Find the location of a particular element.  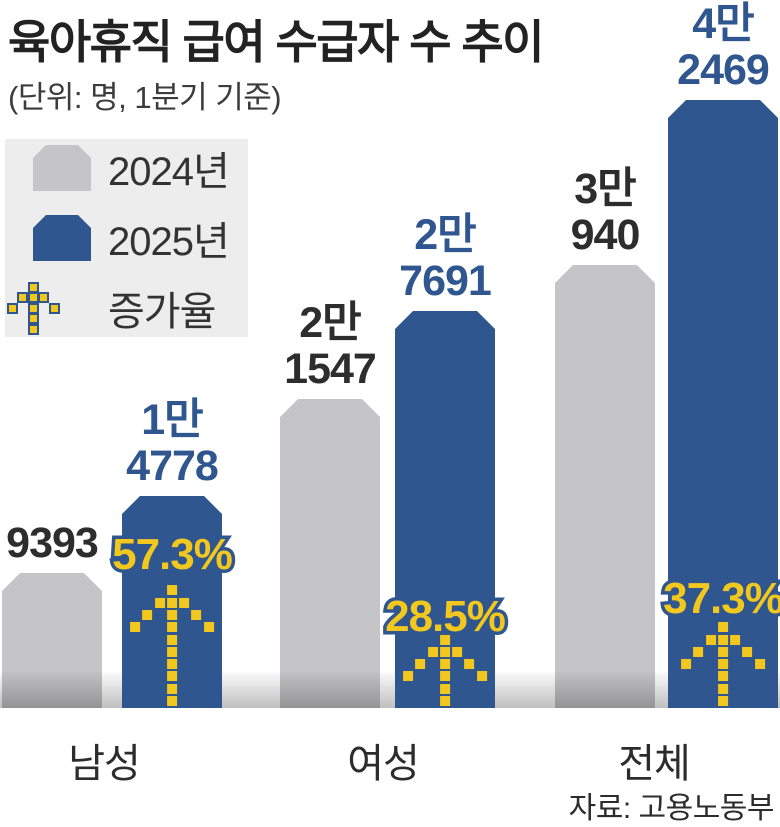

source-note: 자료: 고용노동부 is located at coordinates (671, 808).